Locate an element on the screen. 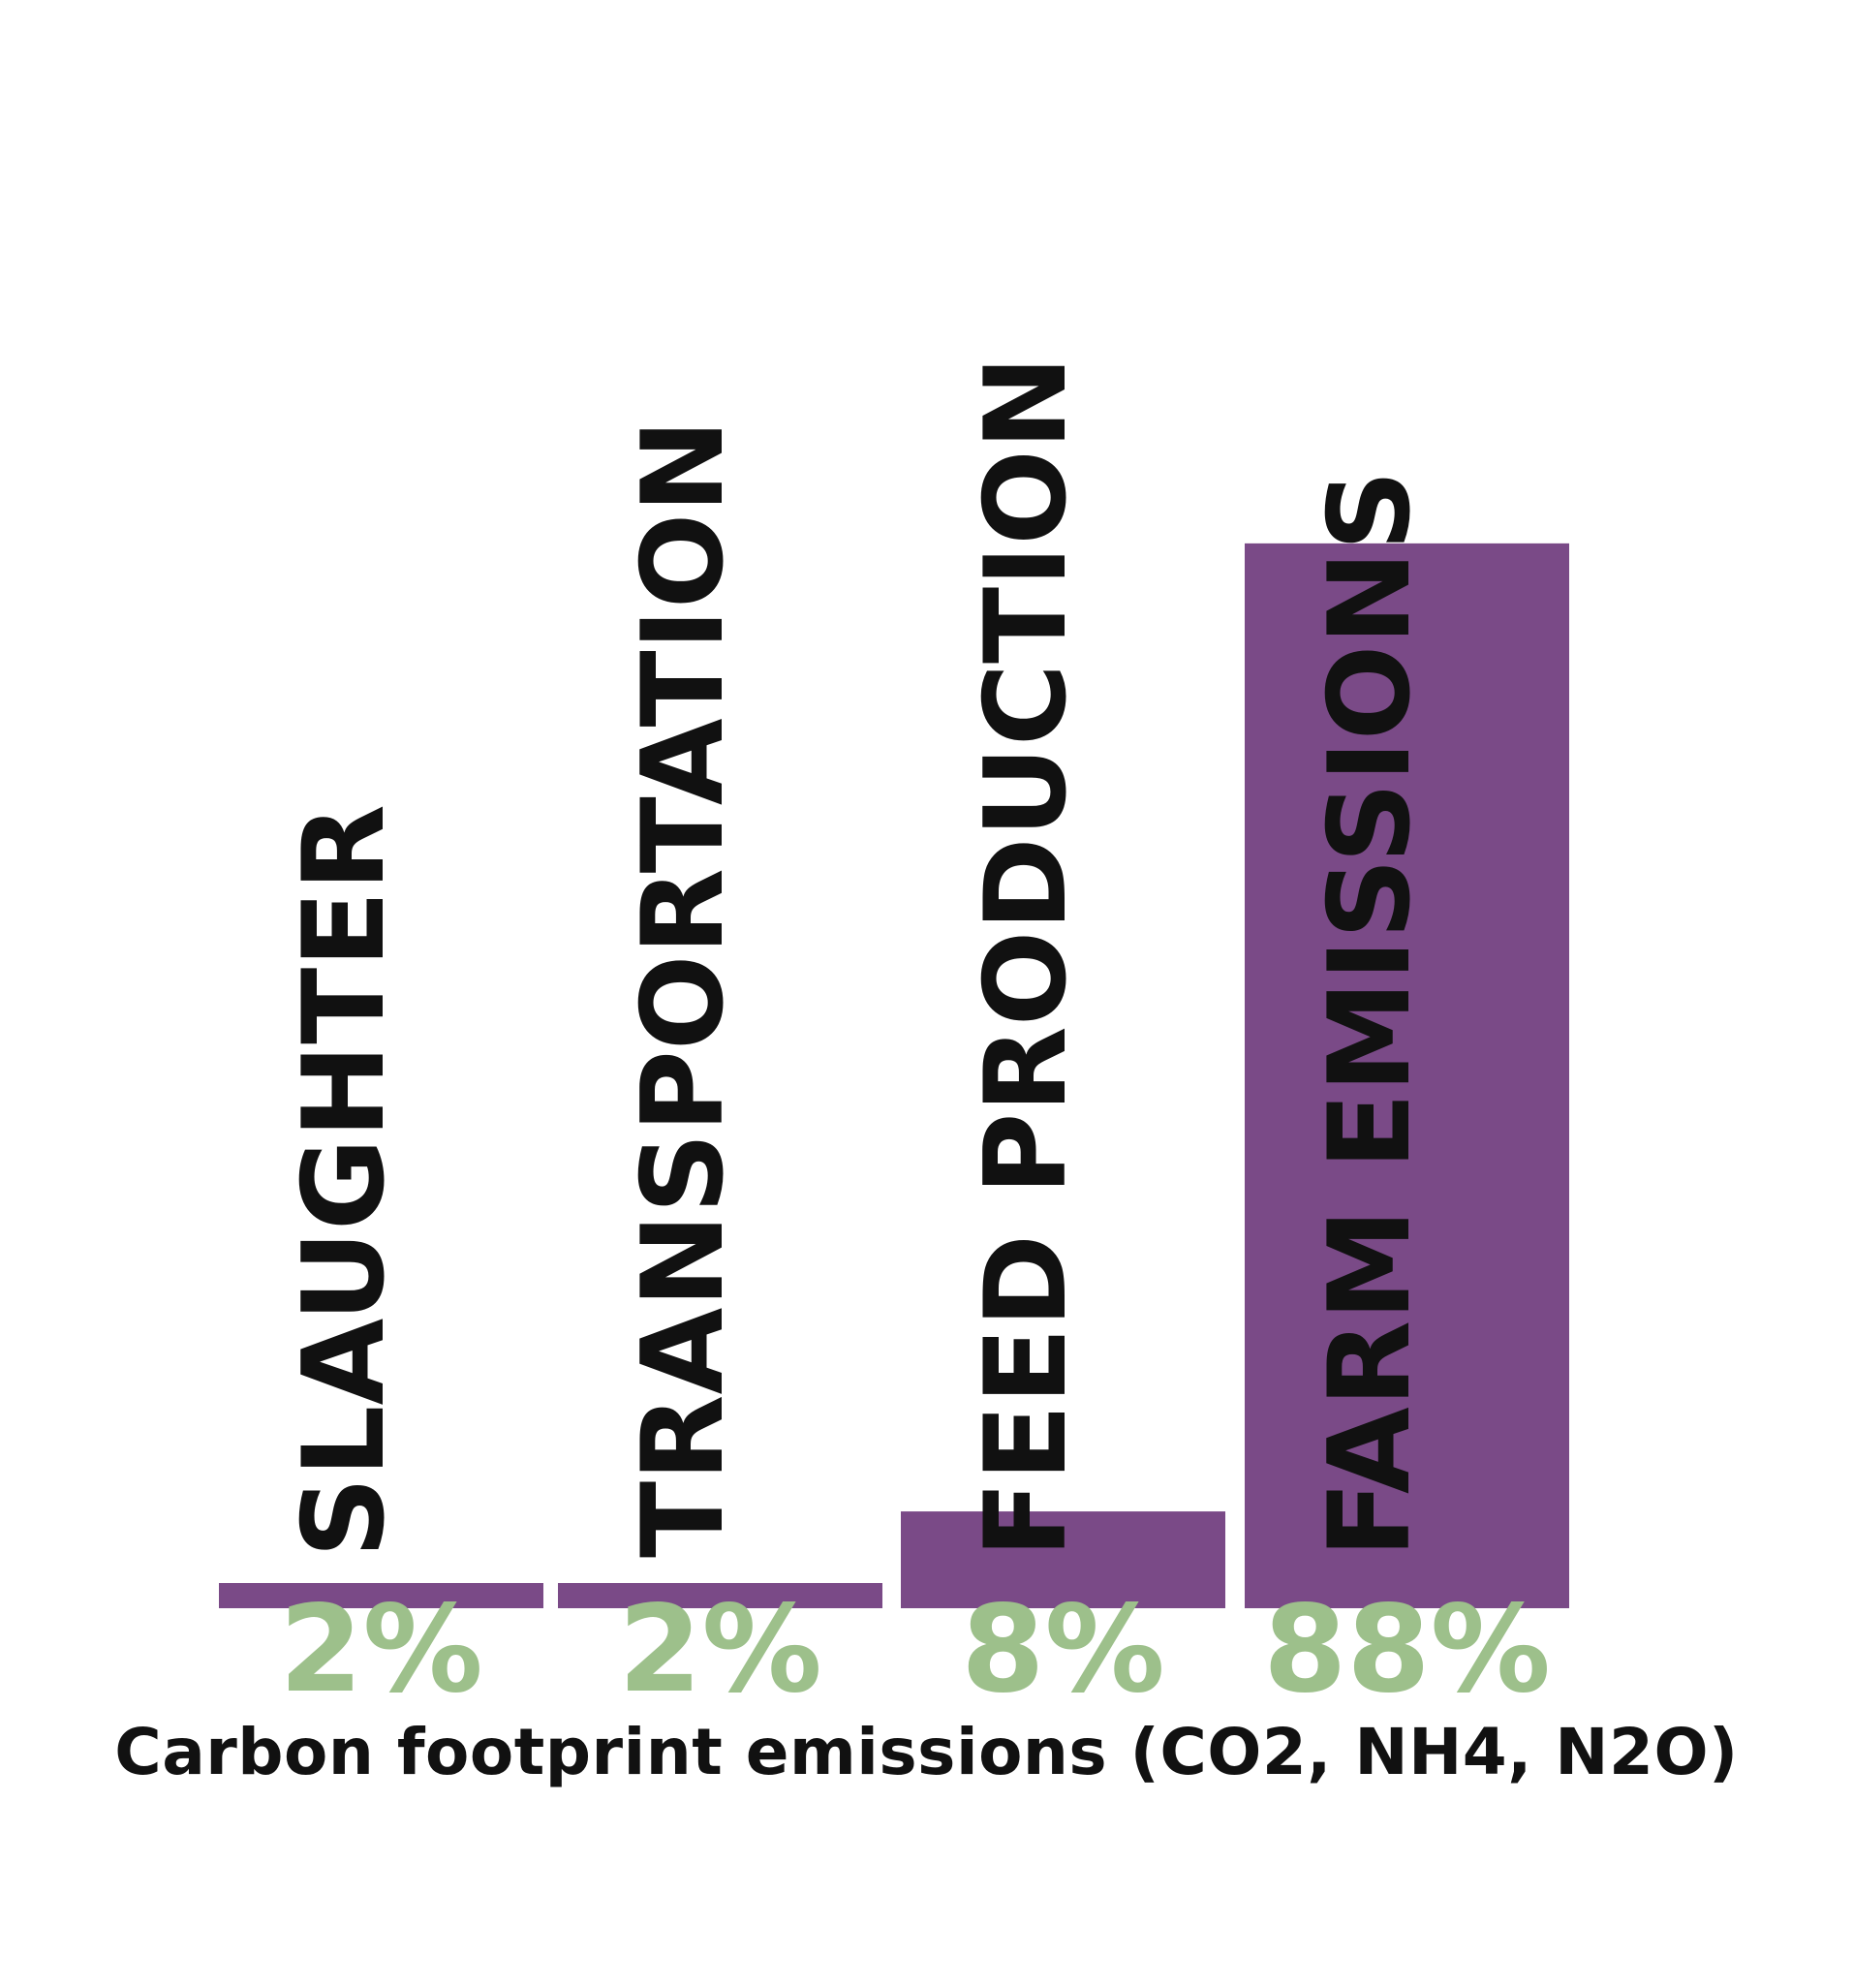 The height and width of the screenshot is (1988, 1853). value-label-4: 88% is located at coordinates (1407, 1650).